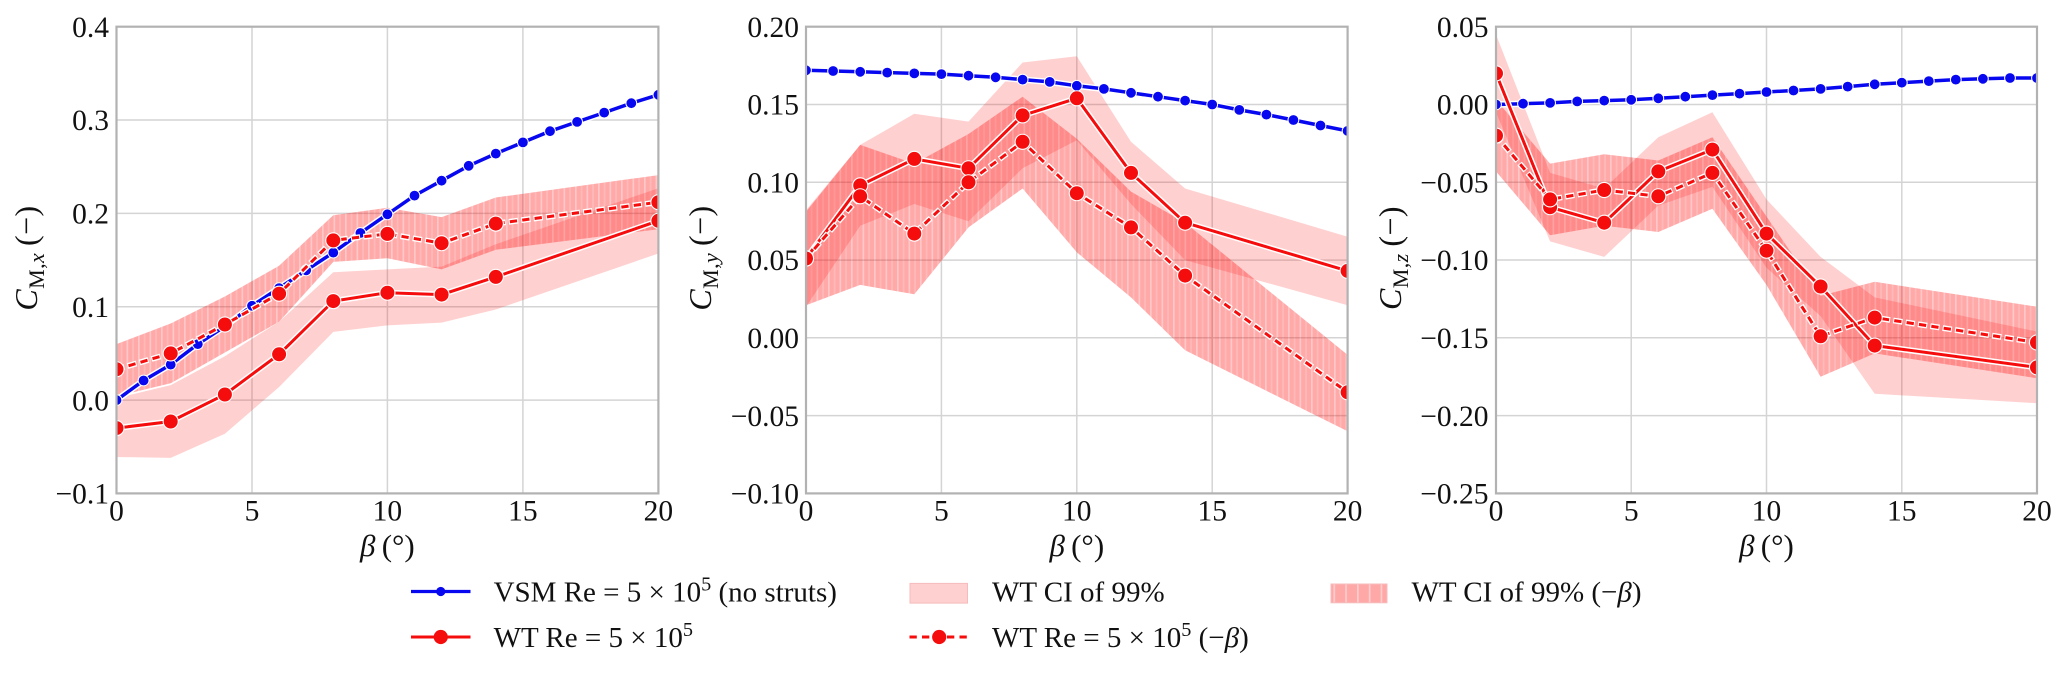  I want to click on svg-text: −0.1, so click(82, 495).